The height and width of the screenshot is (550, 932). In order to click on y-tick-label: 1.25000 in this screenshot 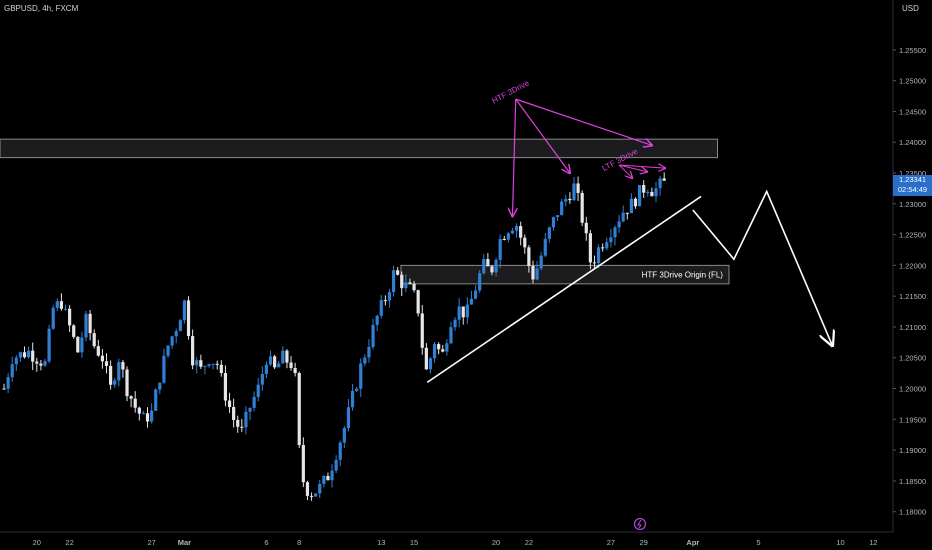, I will do `click(912, 81)`.